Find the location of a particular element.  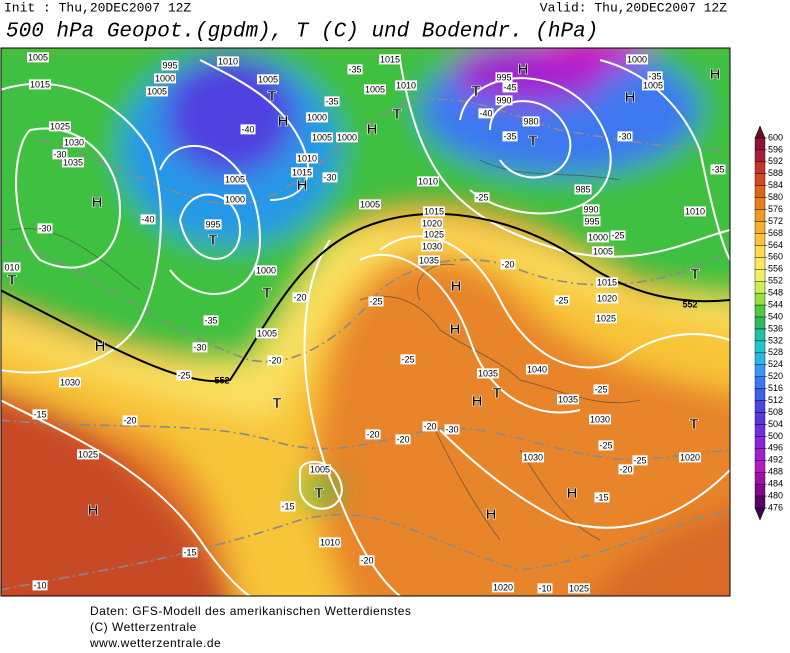

isobar-label: 1035 is located at coordinates (429, 260).